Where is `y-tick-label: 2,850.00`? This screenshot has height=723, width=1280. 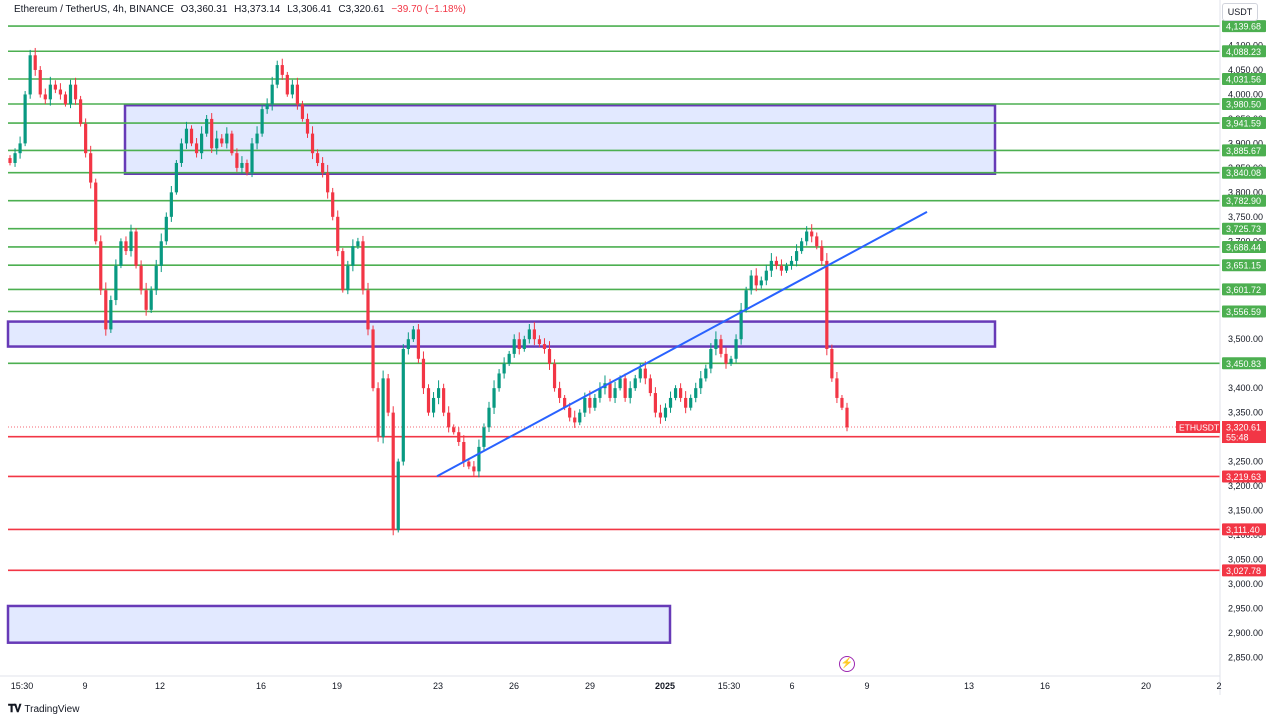
y-tick-label: 2,850.00 is located at coordinates (1245, 657).